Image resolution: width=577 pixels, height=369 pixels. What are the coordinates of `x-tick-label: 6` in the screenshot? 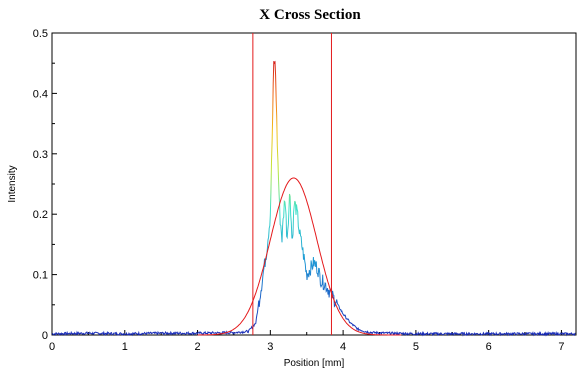 It's located at (489, 347).